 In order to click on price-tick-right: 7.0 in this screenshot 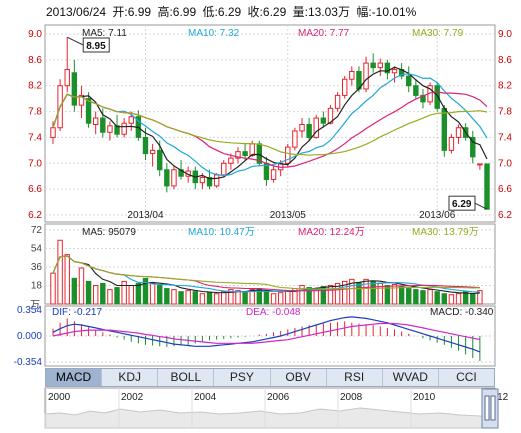, I will do `click(505, 163)`.